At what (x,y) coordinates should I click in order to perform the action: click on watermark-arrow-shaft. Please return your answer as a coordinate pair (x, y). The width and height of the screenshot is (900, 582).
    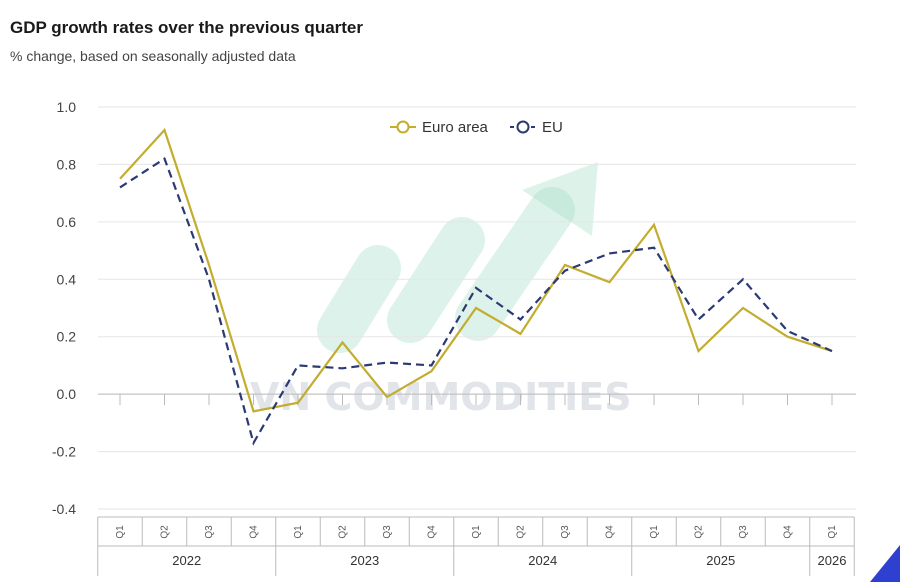
    Looking at the image, I should click on (515, 264).